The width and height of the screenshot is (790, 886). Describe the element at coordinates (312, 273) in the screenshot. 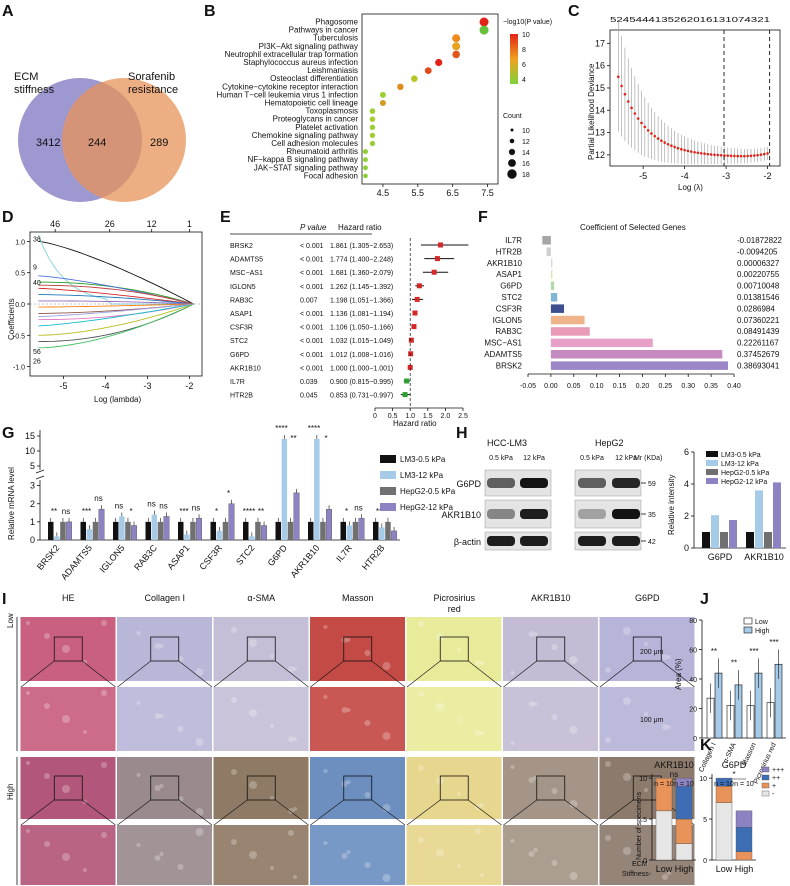

I see `forest-pvalue: < 0.001` at that location.